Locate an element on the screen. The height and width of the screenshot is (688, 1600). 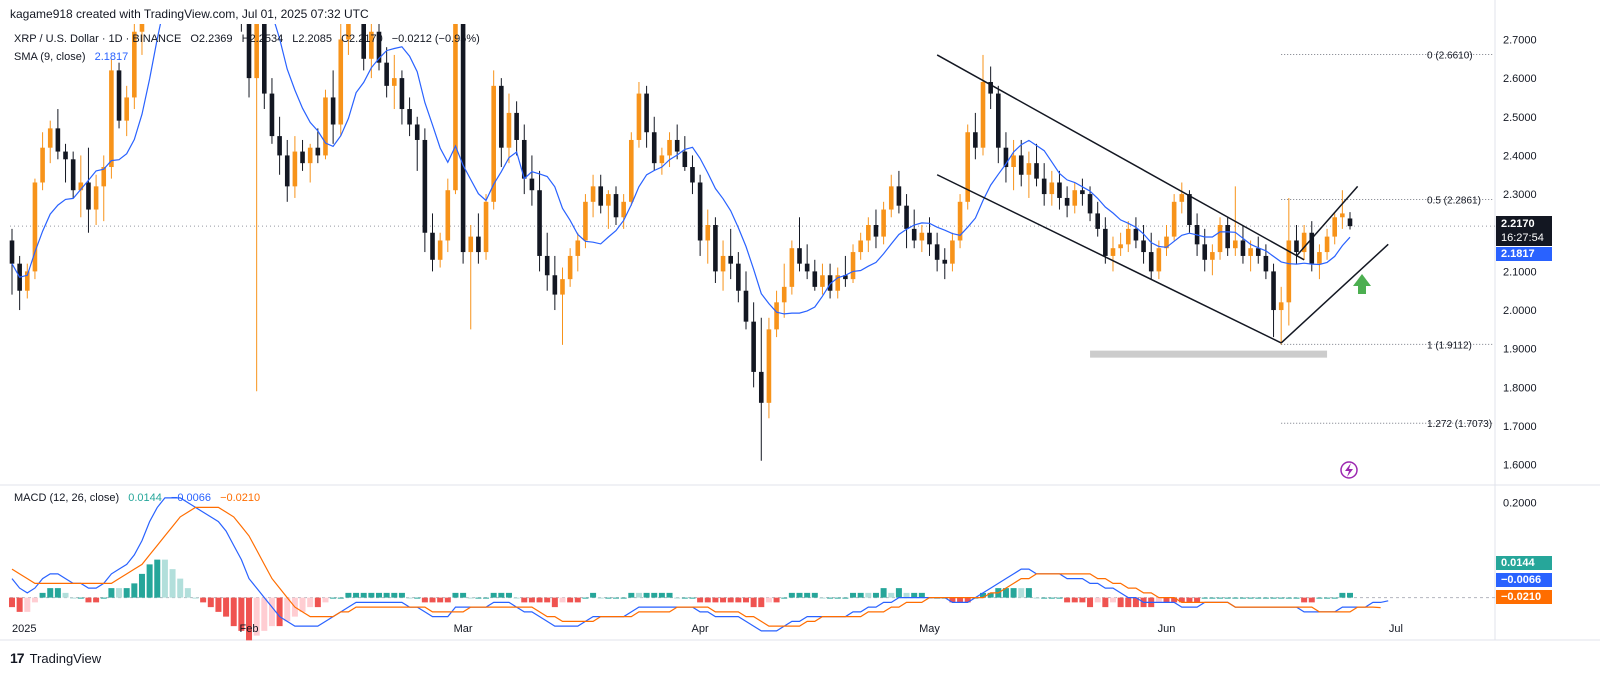
replay-icon is located at coordinates (1349, 470).